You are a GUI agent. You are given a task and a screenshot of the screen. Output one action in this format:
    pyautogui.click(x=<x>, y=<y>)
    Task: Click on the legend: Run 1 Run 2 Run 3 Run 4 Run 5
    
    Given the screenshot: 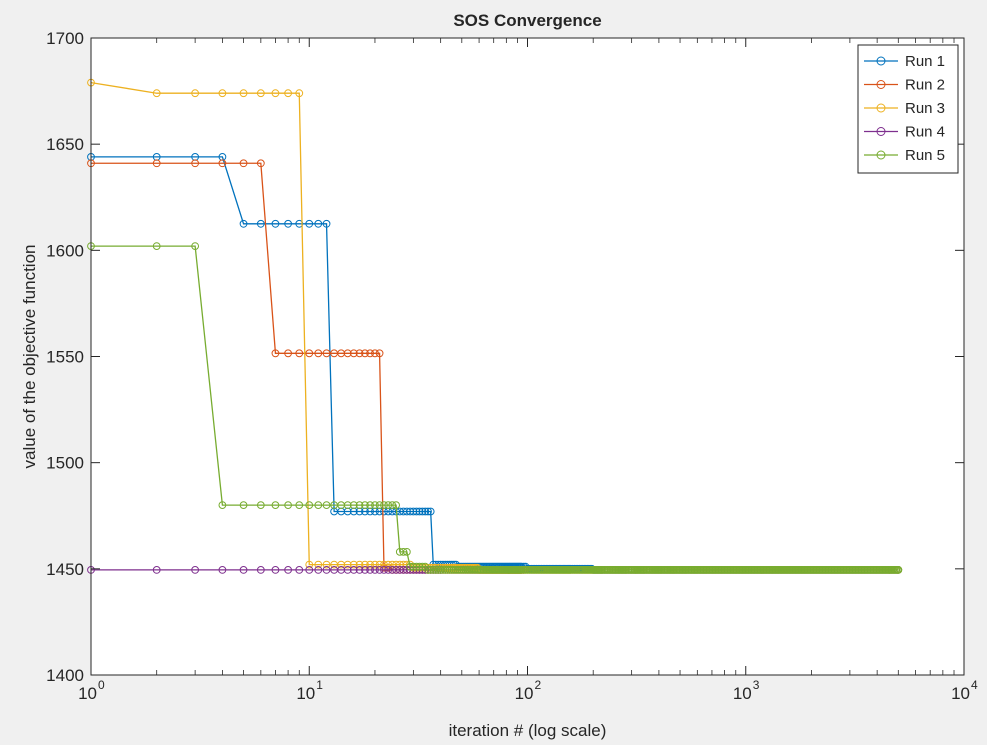 What is the action you would take?
    pyautogui.click(x=908, y=109)
    